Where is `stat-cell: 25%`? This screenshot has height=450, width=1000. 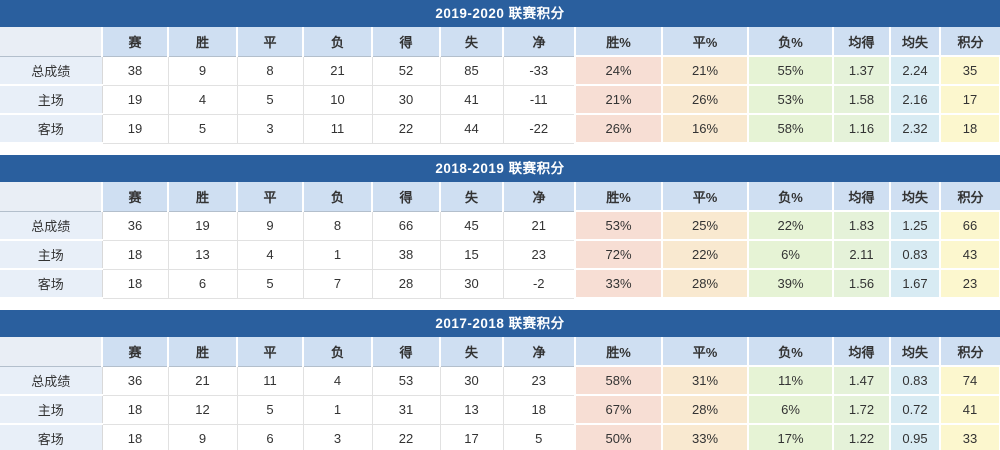
stat-cell: 25% is located at coordinates (705, 225).